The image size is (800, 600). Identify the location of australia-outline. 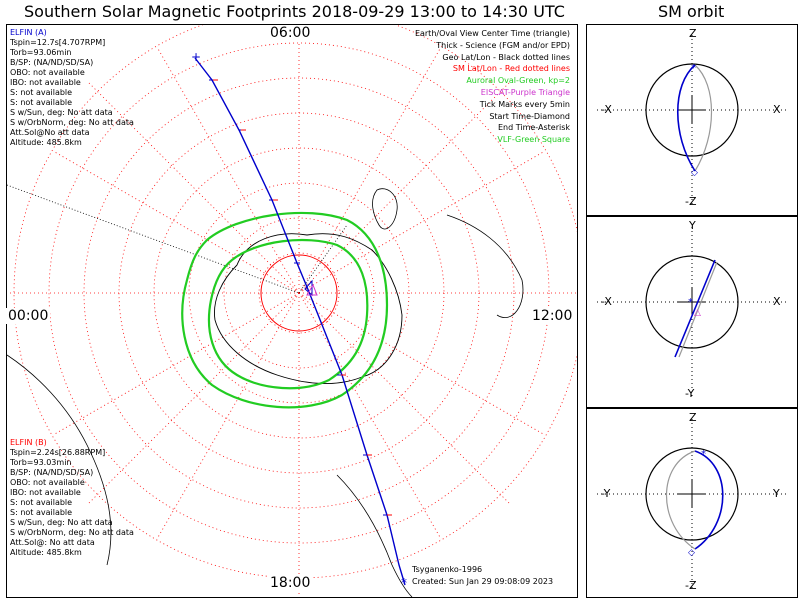
(59, 460).